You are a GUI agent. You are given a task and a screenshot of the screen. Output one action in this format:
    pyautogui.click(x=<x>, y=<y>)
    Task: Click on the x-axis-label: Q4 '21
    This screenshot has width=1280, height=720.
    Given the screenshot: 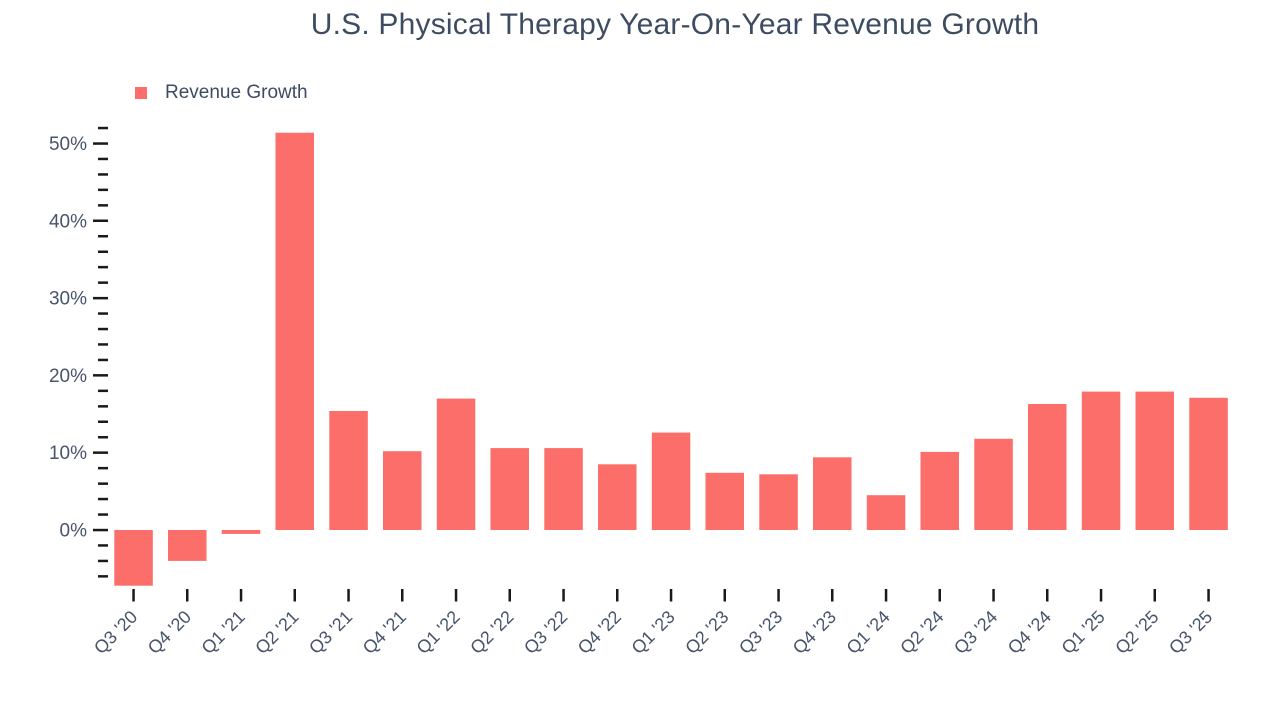 What is the action you would take?
    pyautogui.click(x=384, y=632)
    